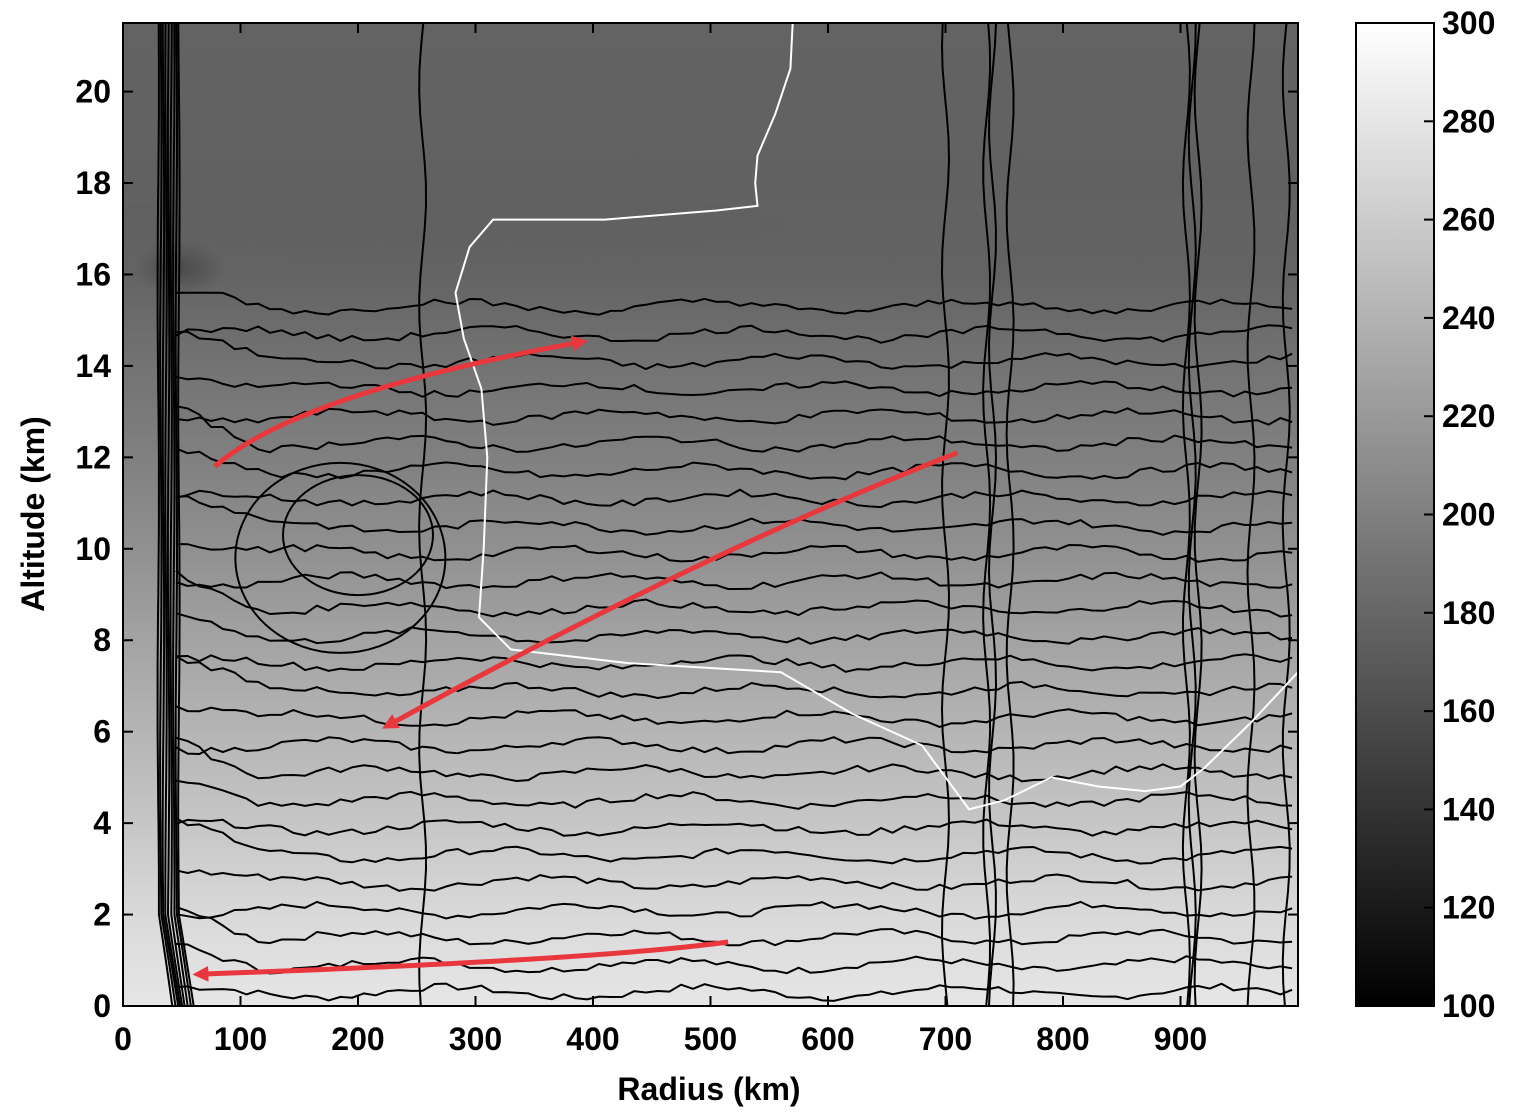 Image resolution: width=1518 pixels, height=1112 pixels. Describe the element at coordinates (93, 457) in the screenshot. I see `y-tick-label: 12` at that location.